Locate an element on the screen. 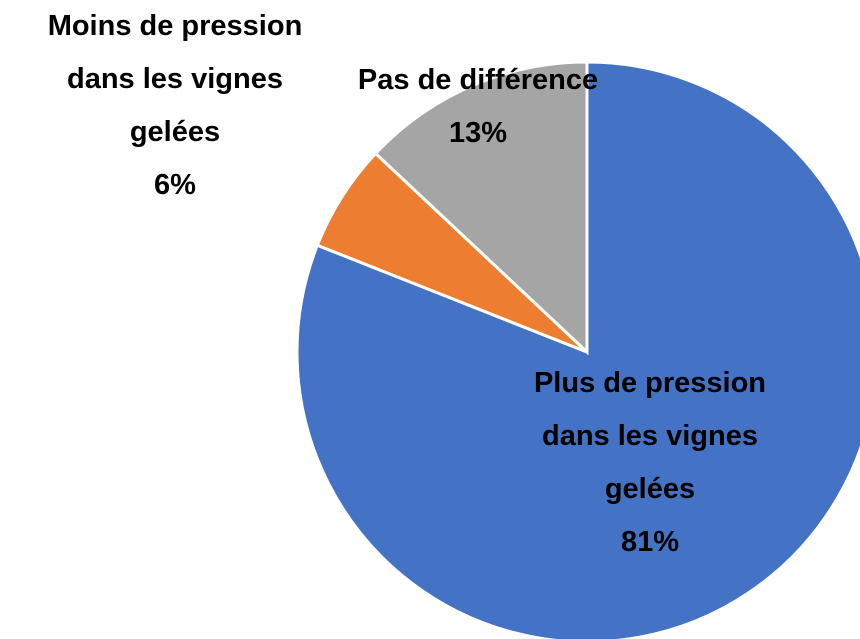  category-label: Moins de pression dans les vignes gelées is located at coordinates (175, 79).